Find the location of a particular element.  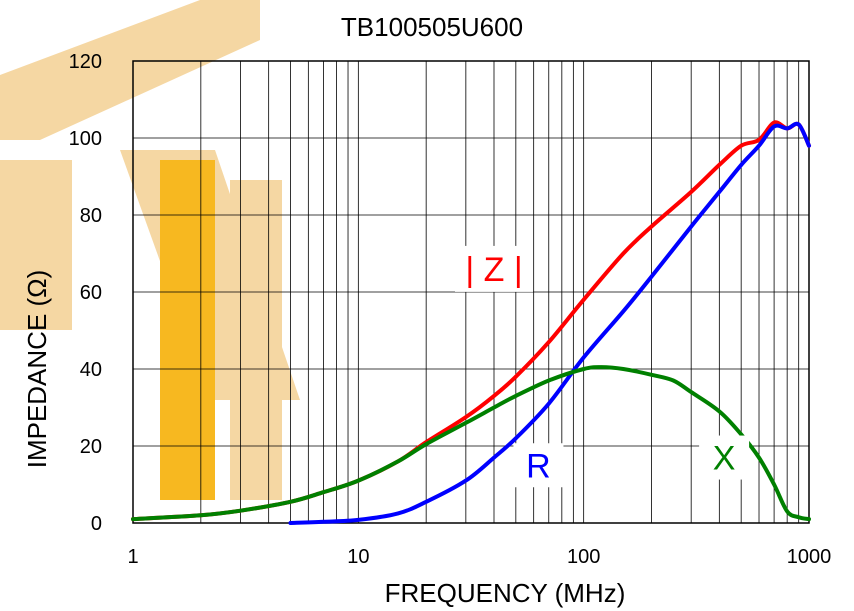

x-tick-label: 1 is located at coordinates (132, 557).